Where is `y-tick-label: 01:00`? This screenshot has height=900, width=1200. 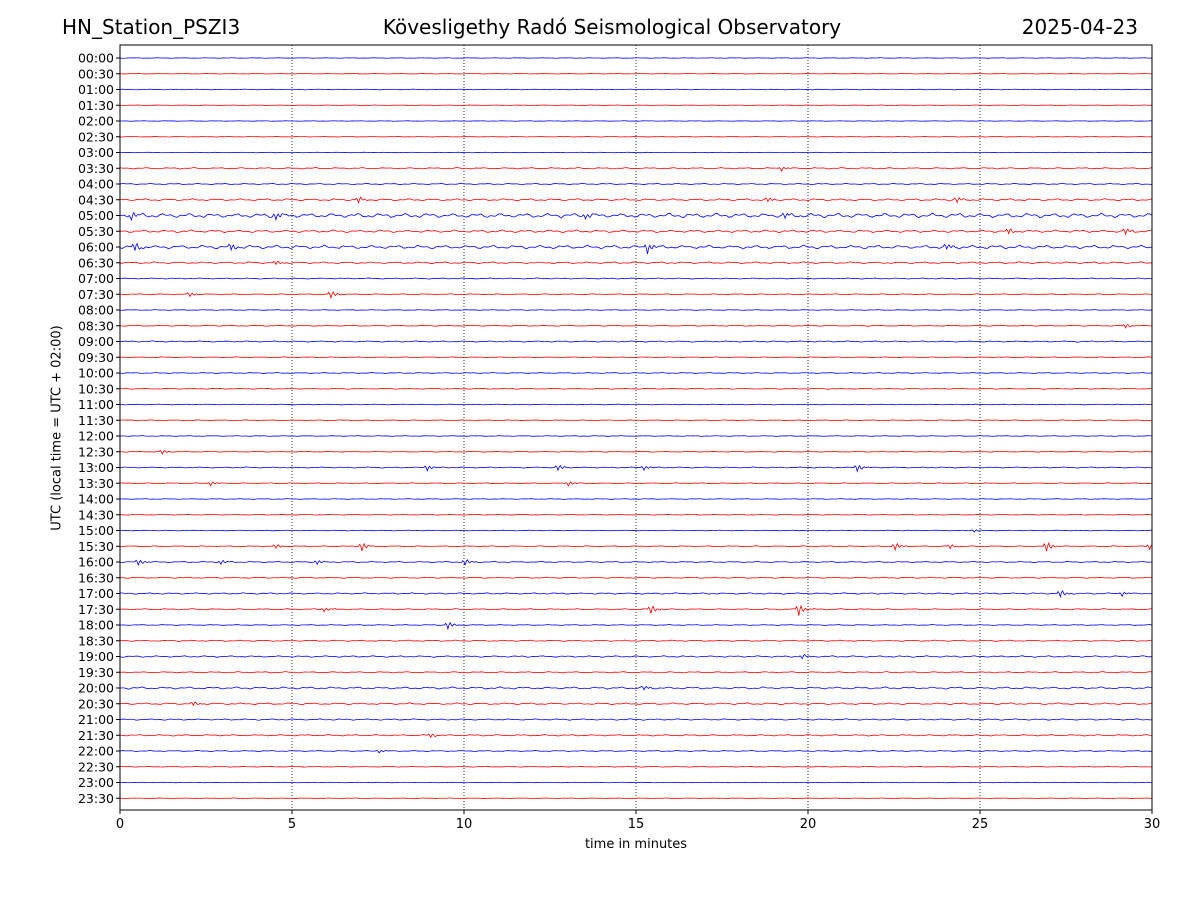
y-tick-label: 01:00 is located at coordinates (96, 89).